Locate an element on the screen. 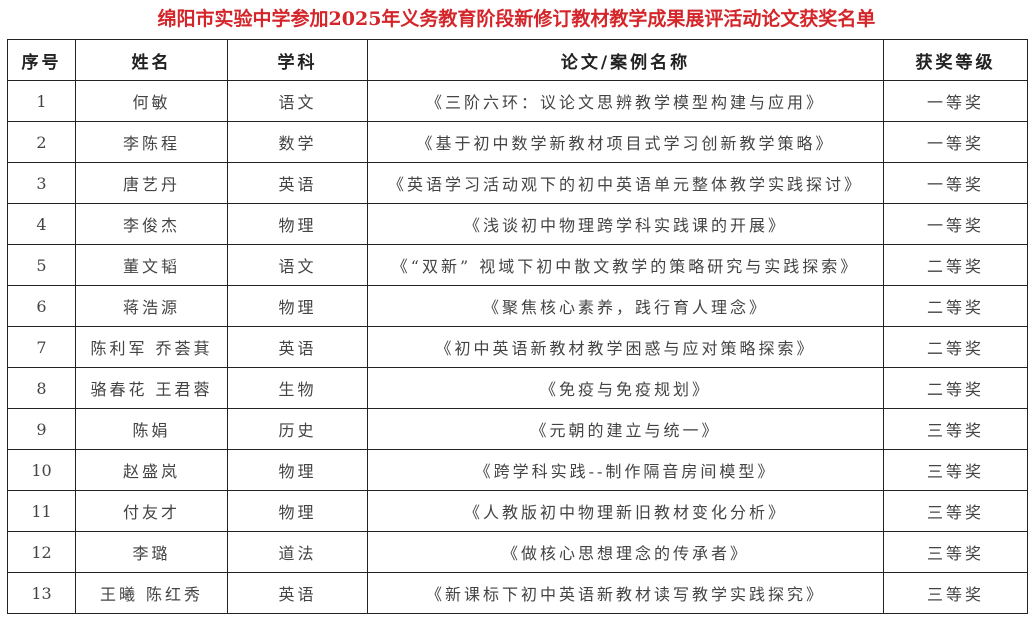 This screenshot has height=623, width=1033. cell-name: 付友才 is located at coordinates (151, 511).